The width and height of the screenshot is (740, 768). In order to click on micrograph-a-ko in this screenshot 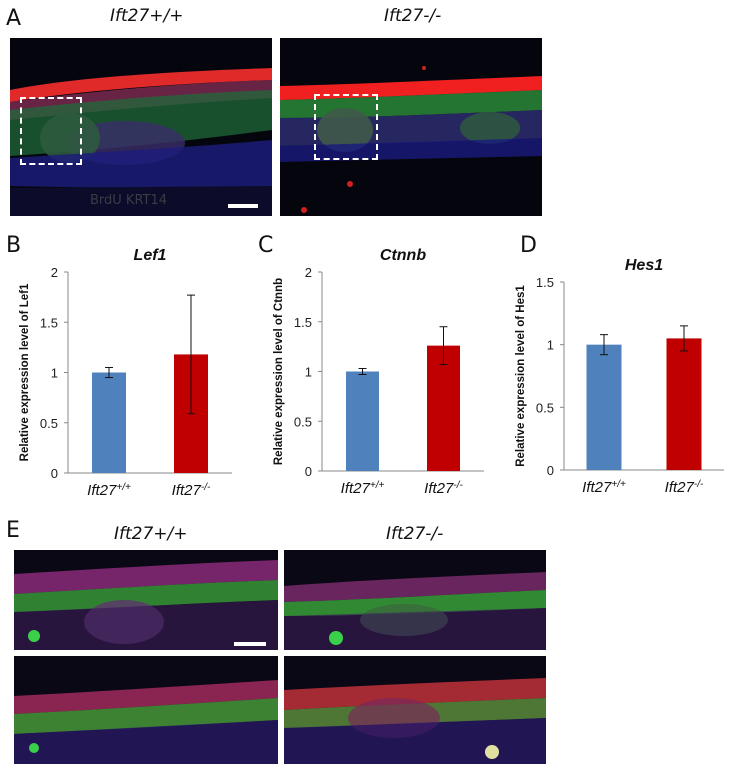, I will do `click(411, 127)`.